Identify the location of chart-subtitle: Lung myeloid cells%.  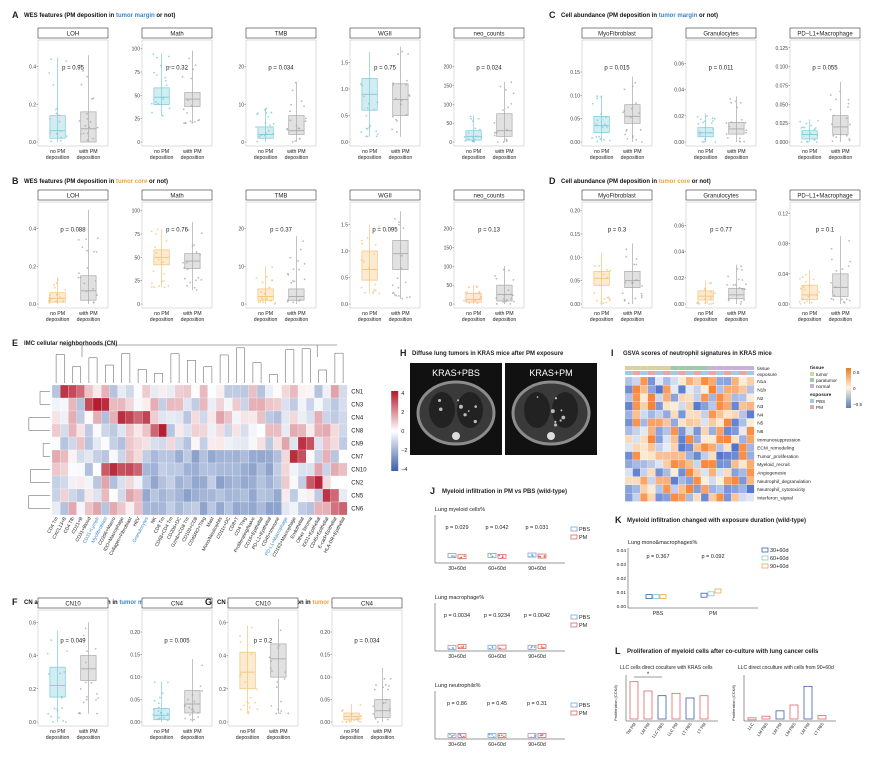
(460, 510).